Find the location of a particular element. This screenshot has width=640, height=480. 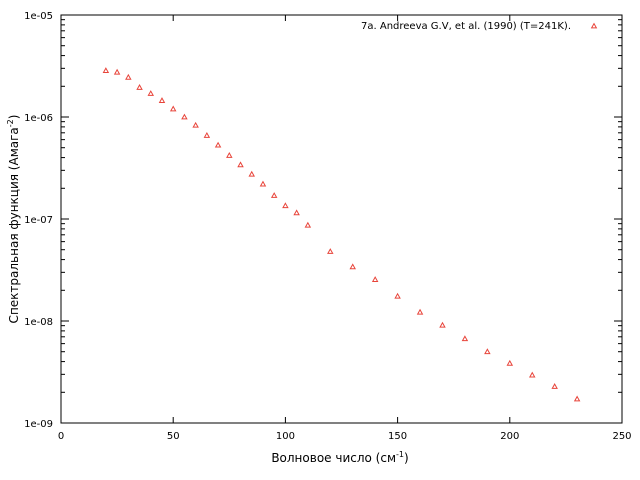

y-tick-label: 1e-07 is located at coordinates (38, 220).